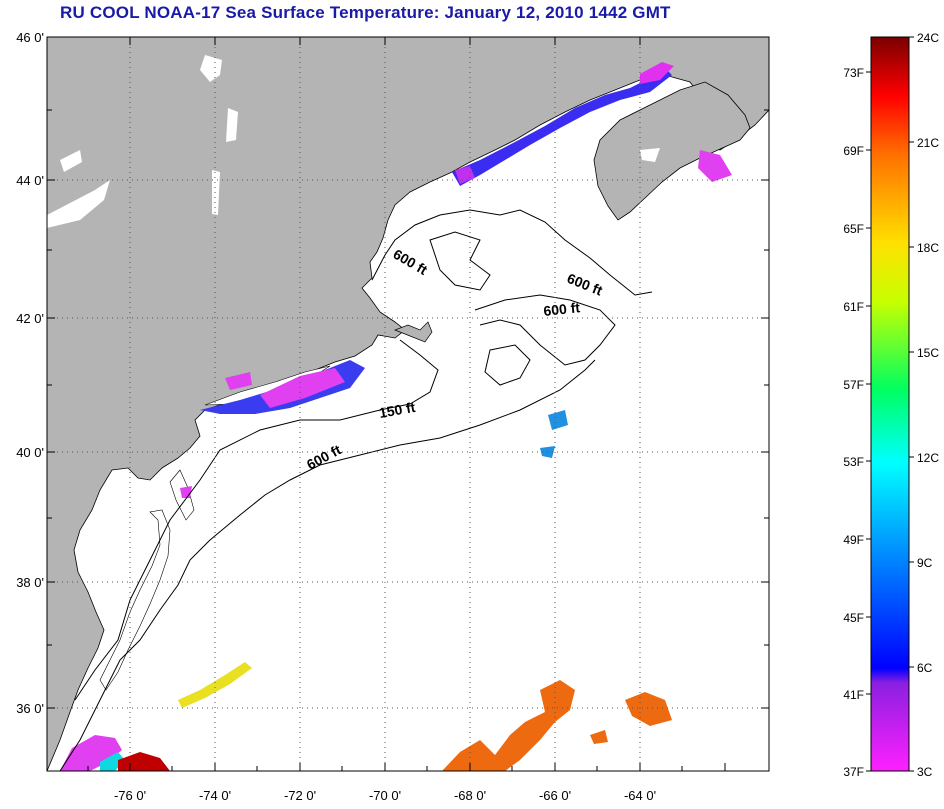  What do you see at coordinates (562, 309) in the screenshot?
I see `contour-label: 600 ft` at bounding box center [562, 309].